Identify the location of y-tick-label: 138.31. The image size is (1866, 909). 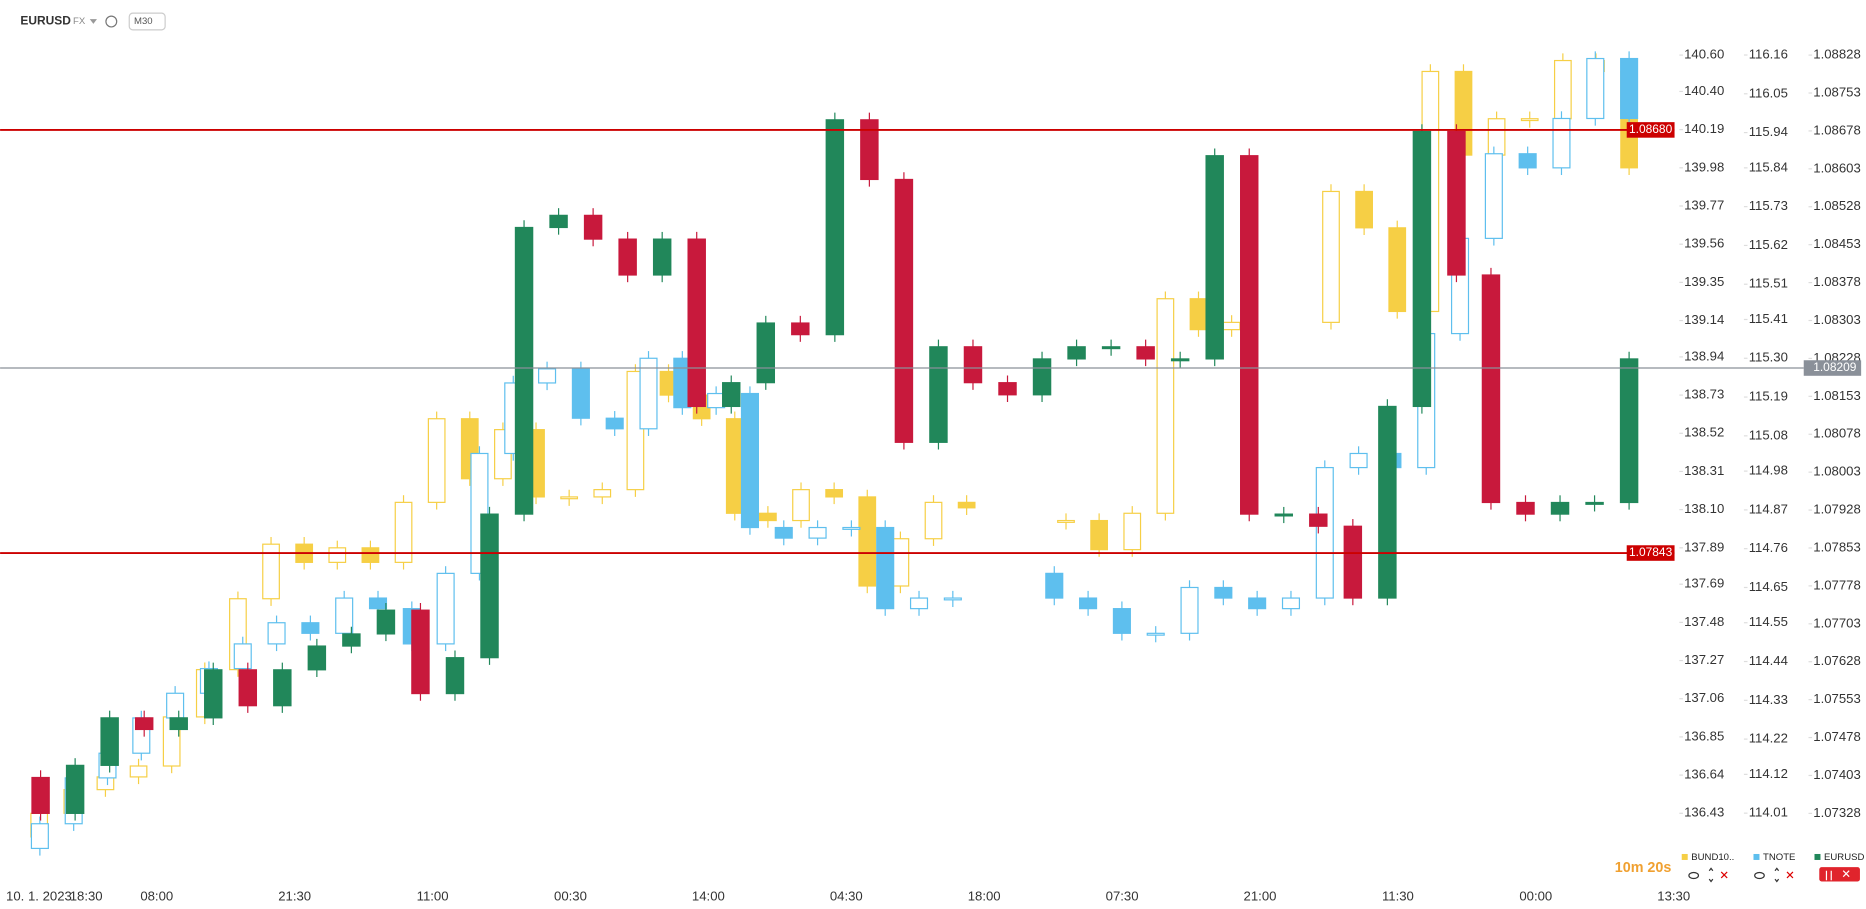
(1704, 470).